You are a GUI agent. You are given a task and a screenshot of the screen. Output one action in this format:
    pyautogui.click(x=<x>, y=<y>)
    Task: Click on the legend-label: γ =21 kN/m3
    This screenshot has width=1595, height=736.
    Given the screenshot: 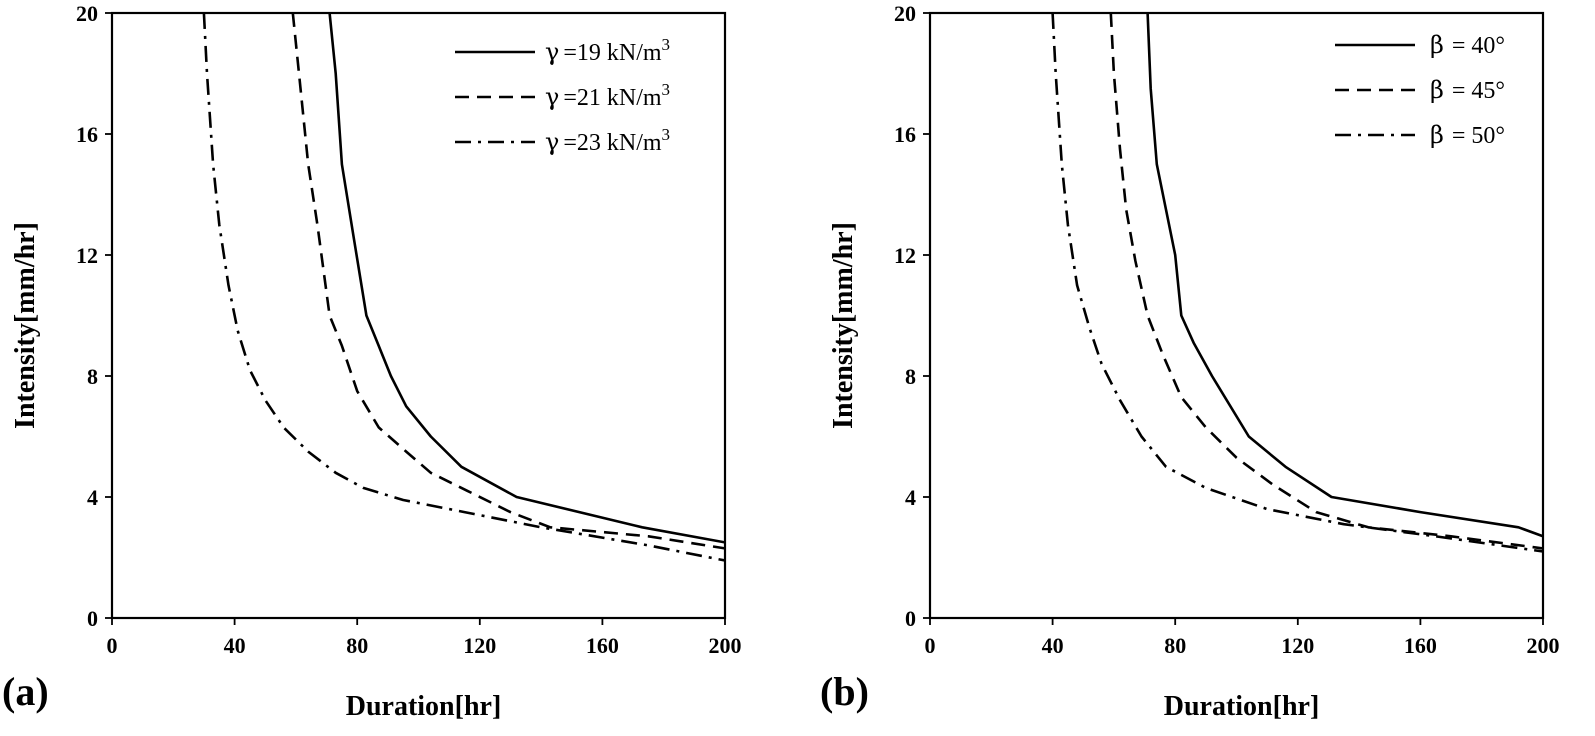 What is the action you would take?
    pyautogui.click(x=607, y=95)
    